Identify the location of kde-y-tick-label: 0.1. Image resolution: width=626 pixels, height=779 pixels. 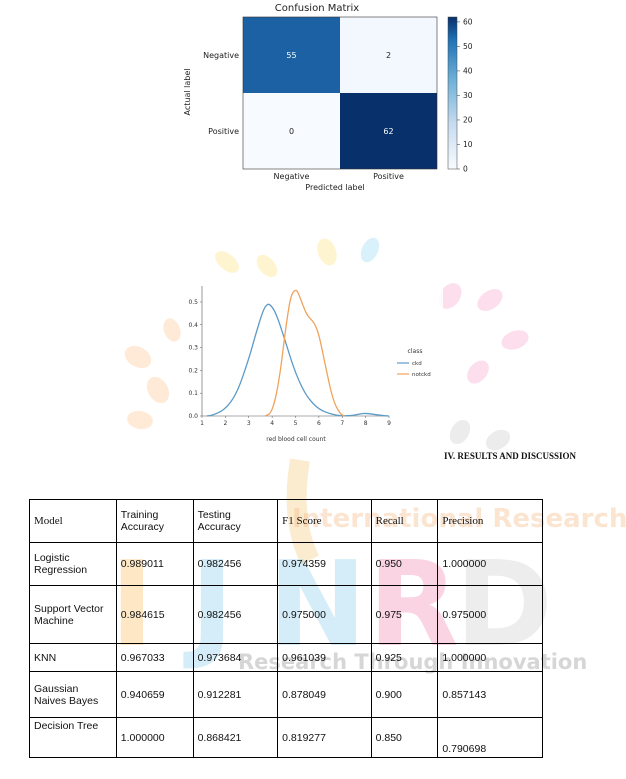
(193, 393).